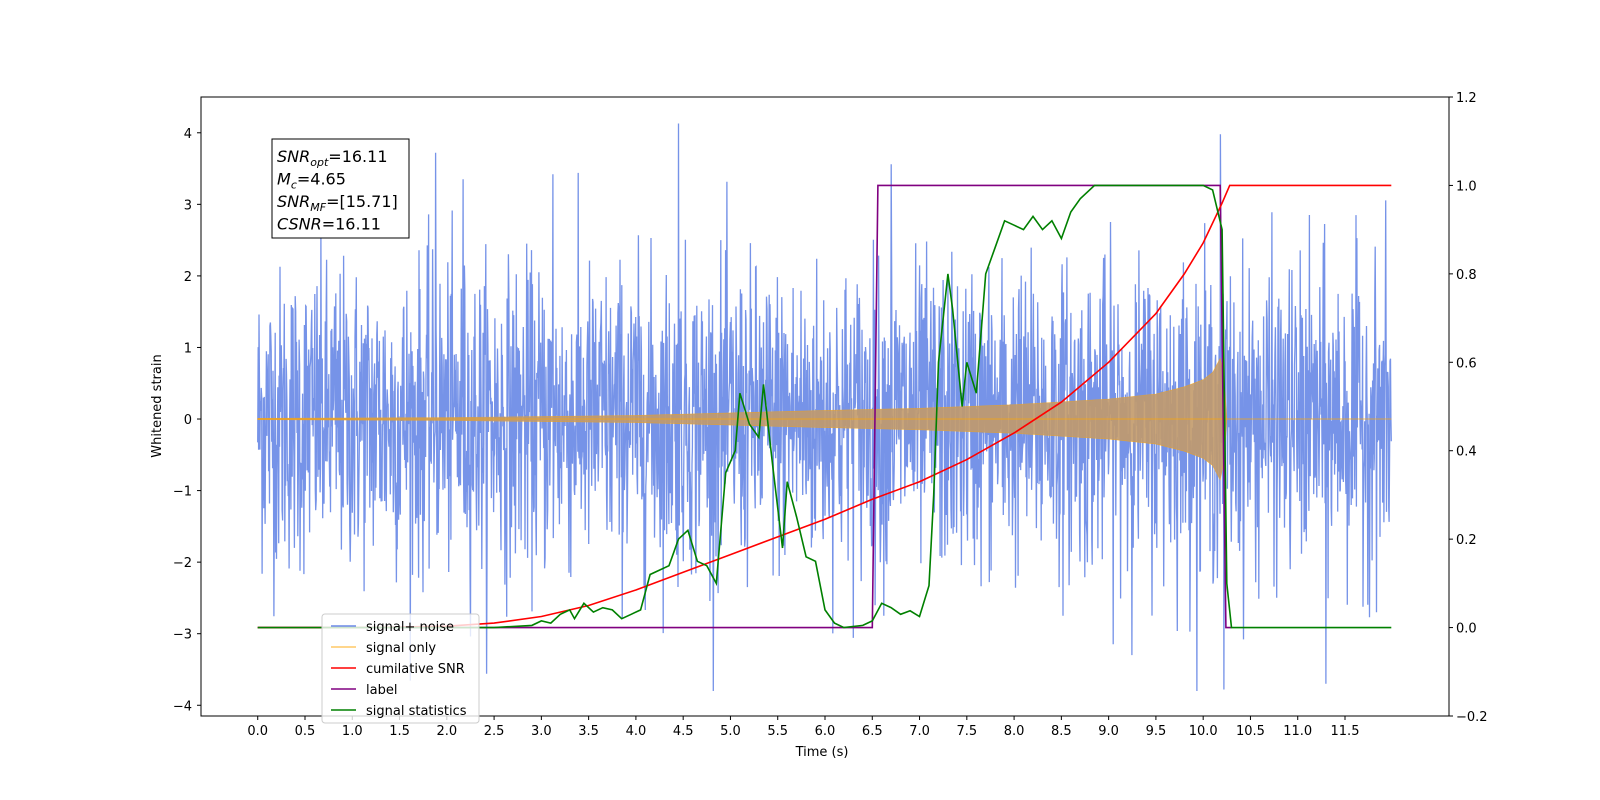 Image resolution: width=1600 pixels, height=800 pixels. Describe the element at coordinates (1466, 363) in the screenshot. I see `y-tick-right-label: 0.6` at that location.